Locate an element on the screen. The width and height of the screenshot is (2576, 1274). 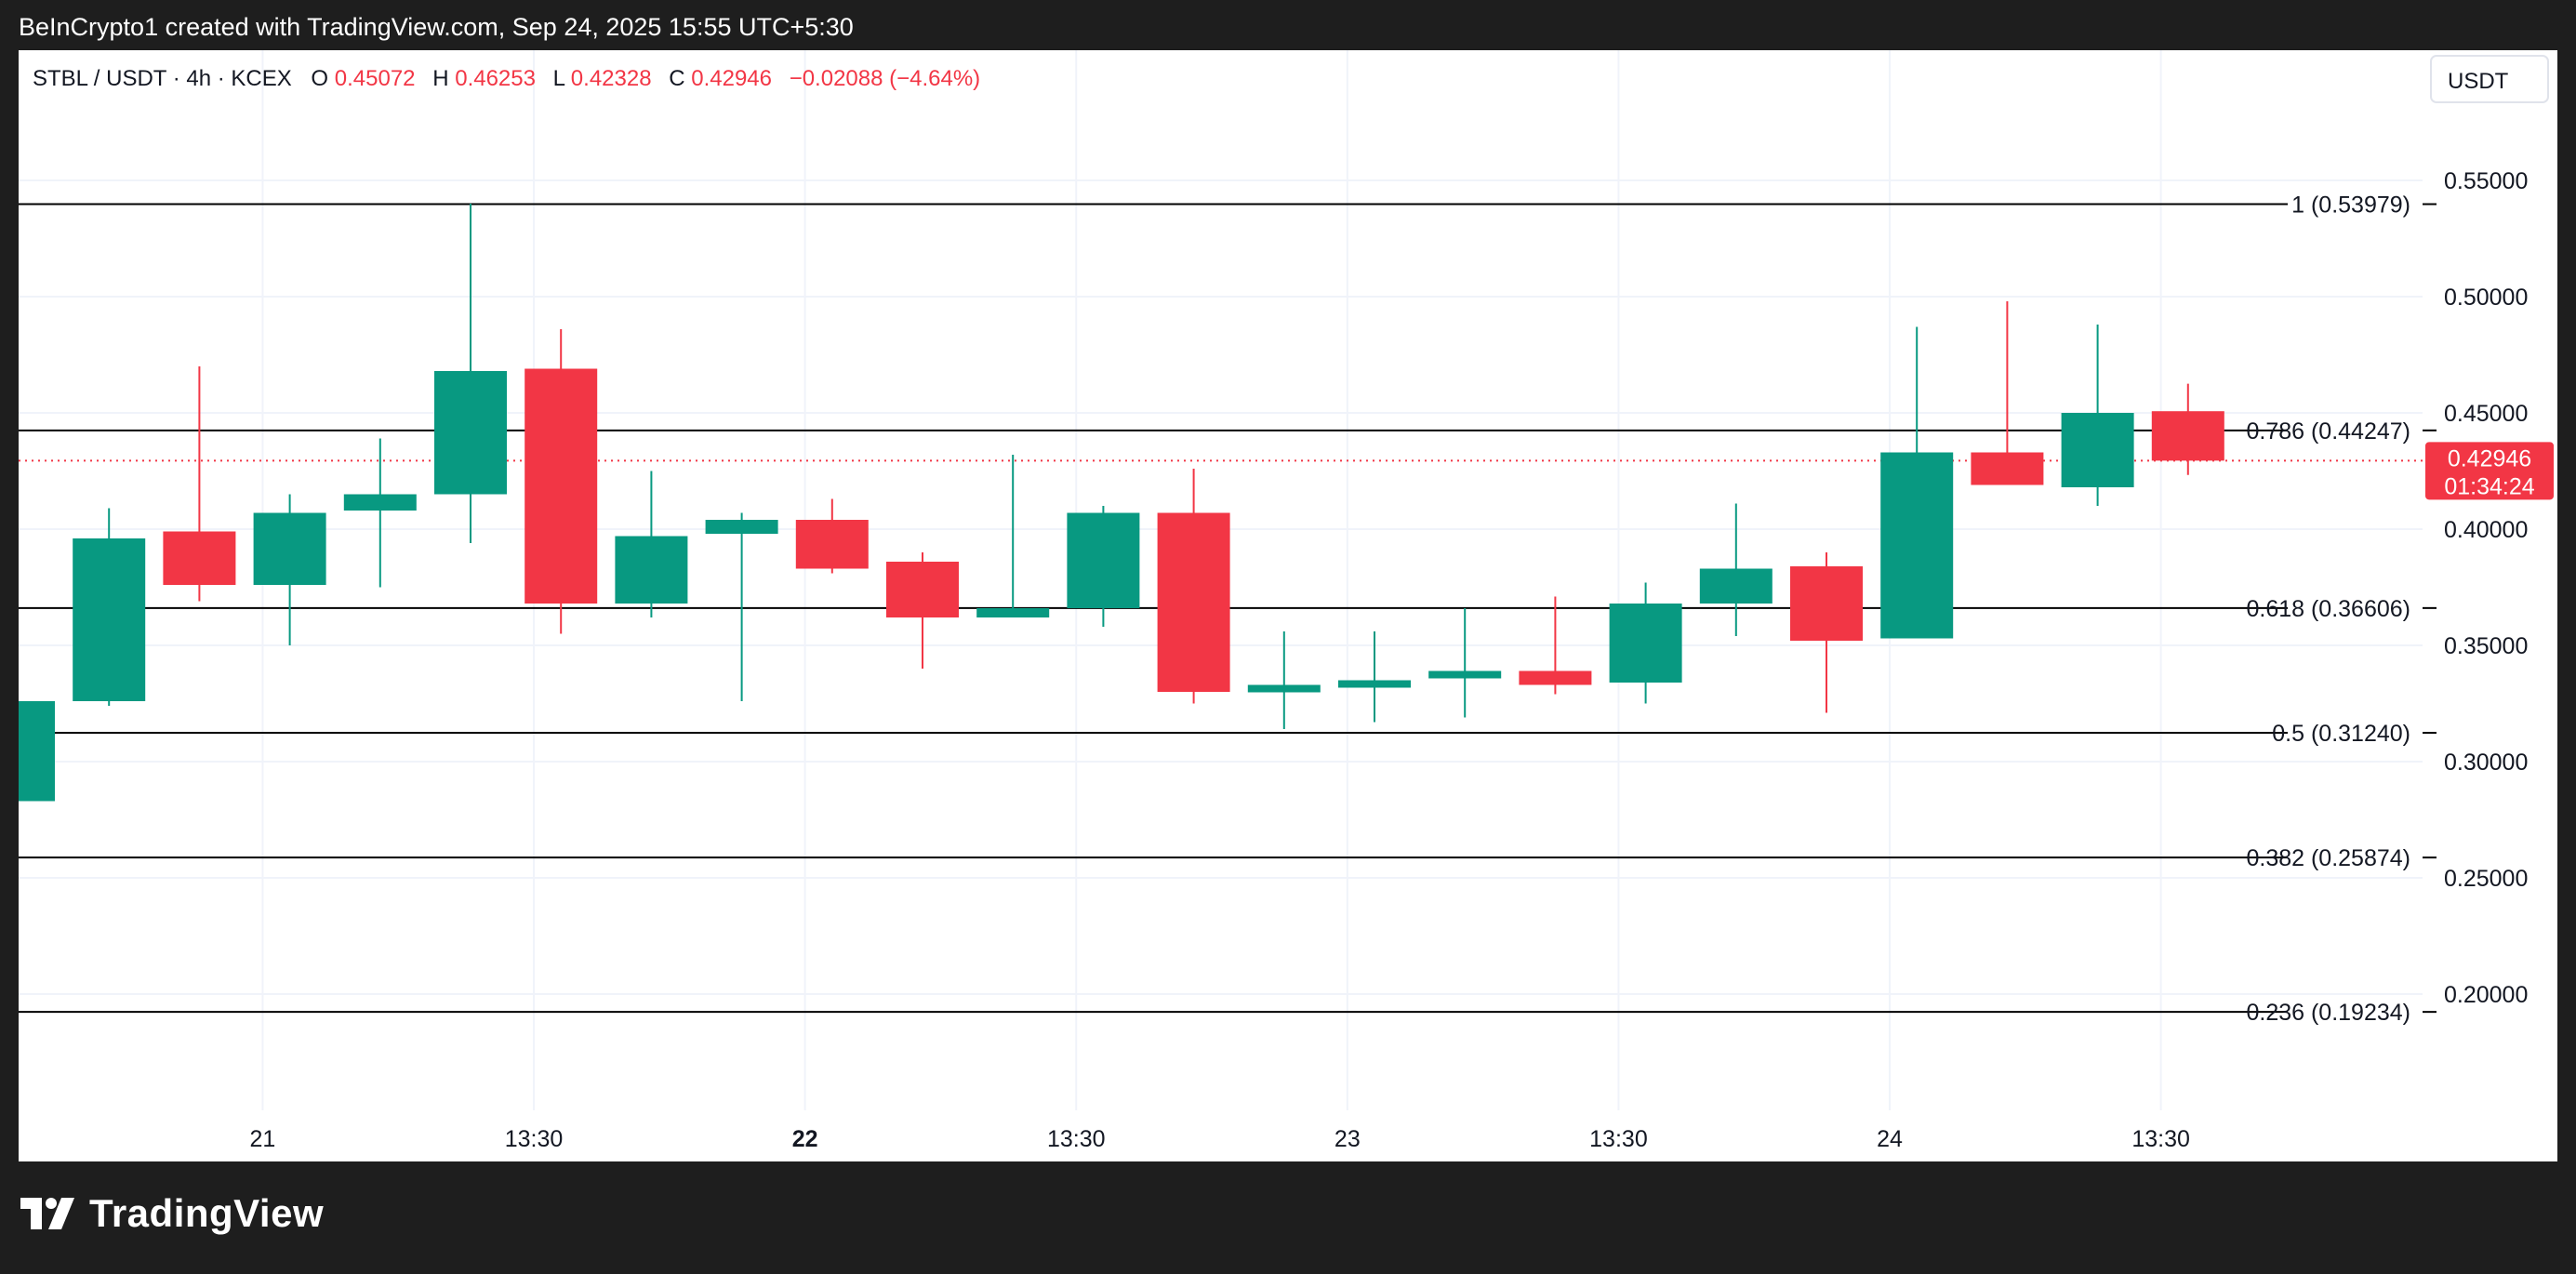
currency-label: USDT is located at coordinates (2478, 81).